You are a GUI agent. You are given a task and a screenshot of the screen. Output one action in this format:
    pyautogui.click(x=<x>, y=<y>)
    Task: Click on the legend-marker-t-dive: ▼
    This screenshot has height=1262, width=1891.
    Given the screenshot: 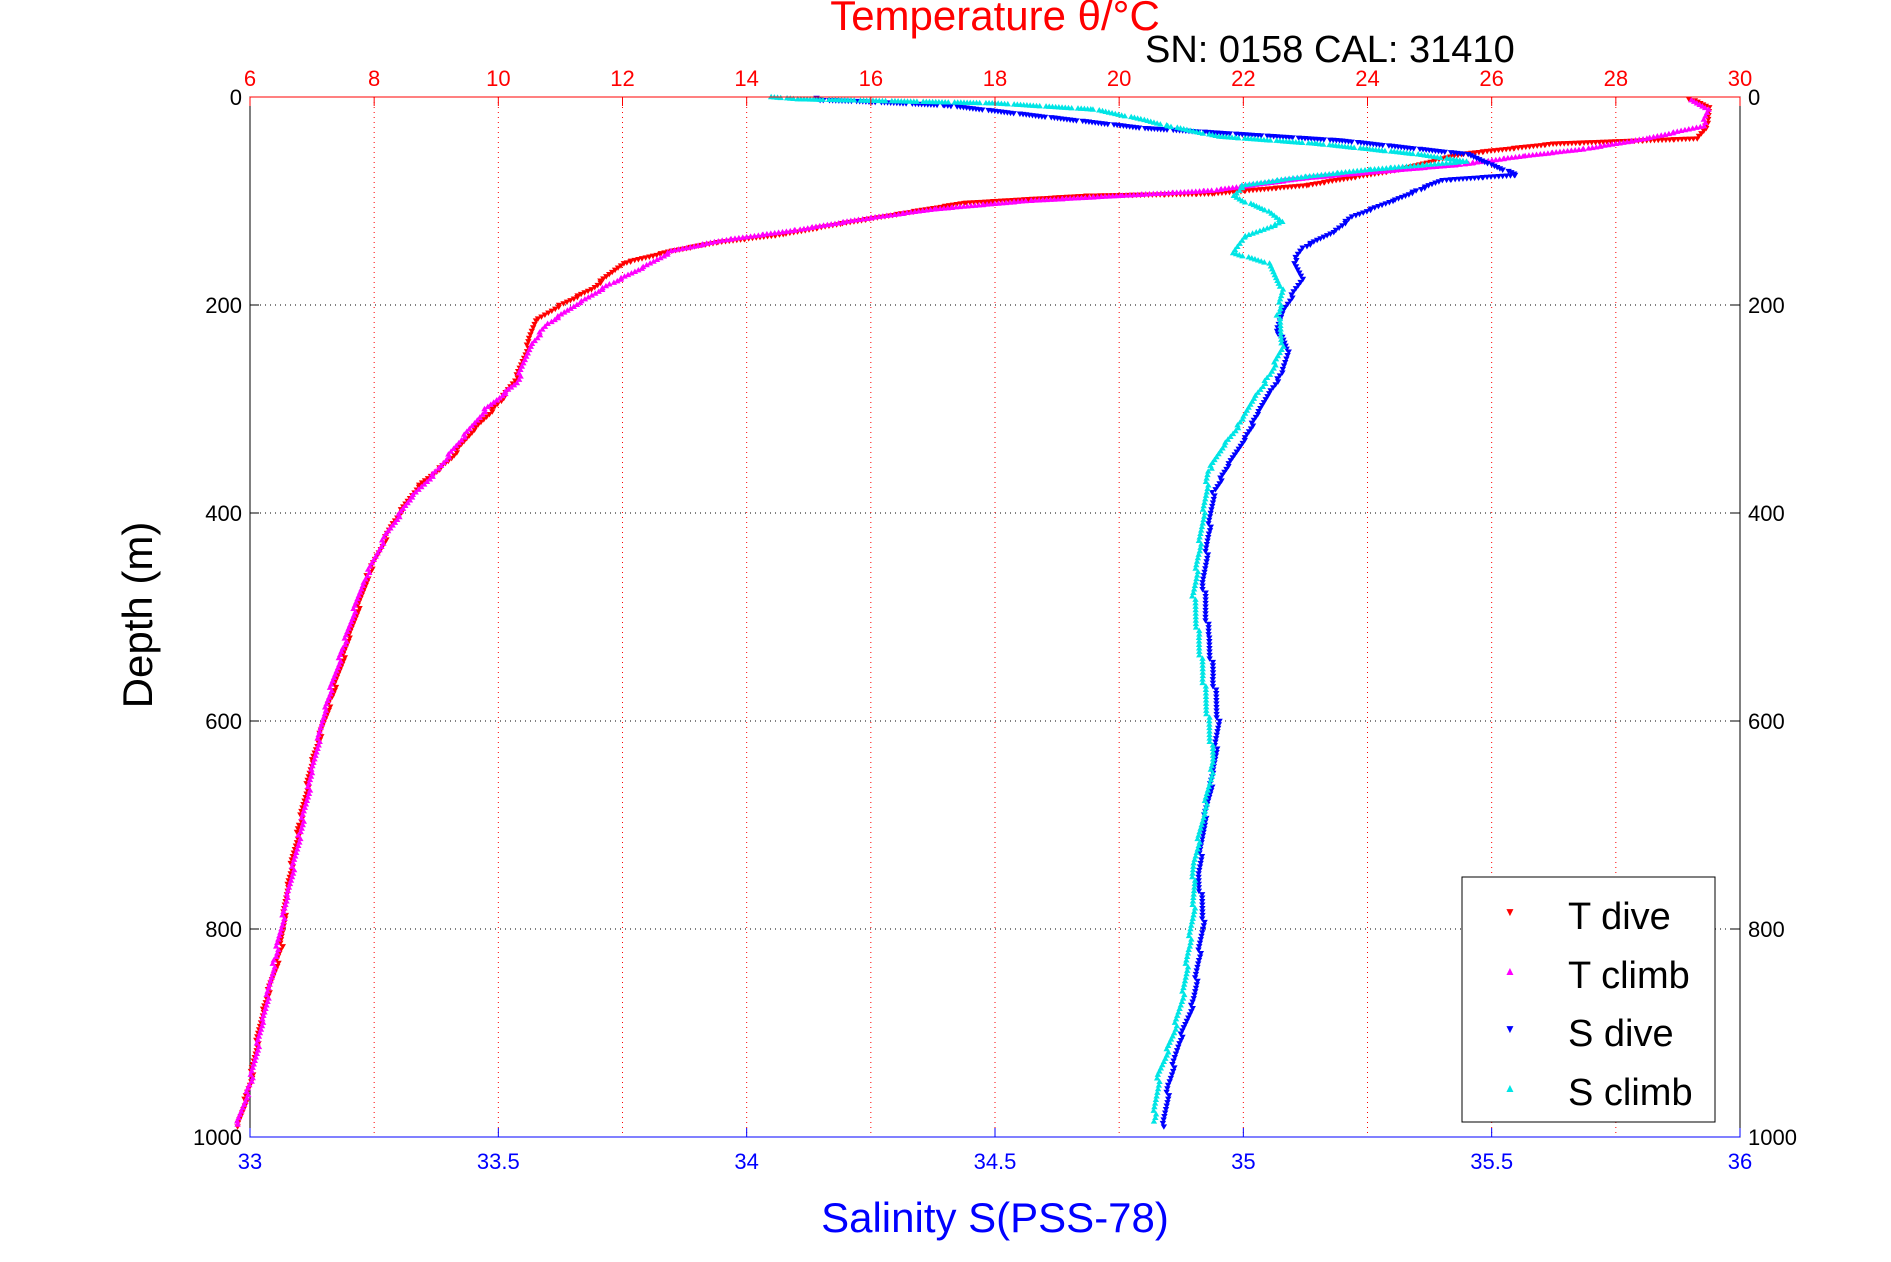 What is the action you would take?
    pyautogui.click(x=1510, y=912)
    